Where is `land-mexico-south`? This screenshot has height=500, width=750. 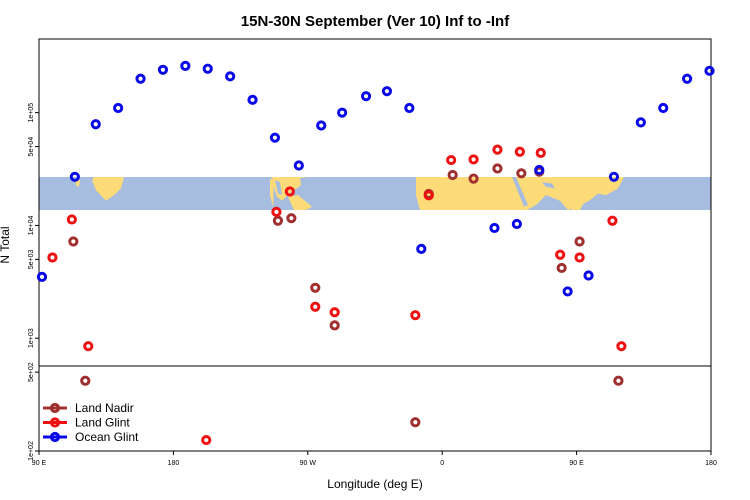
land-mexico-south is located at coordinates (300, 202).